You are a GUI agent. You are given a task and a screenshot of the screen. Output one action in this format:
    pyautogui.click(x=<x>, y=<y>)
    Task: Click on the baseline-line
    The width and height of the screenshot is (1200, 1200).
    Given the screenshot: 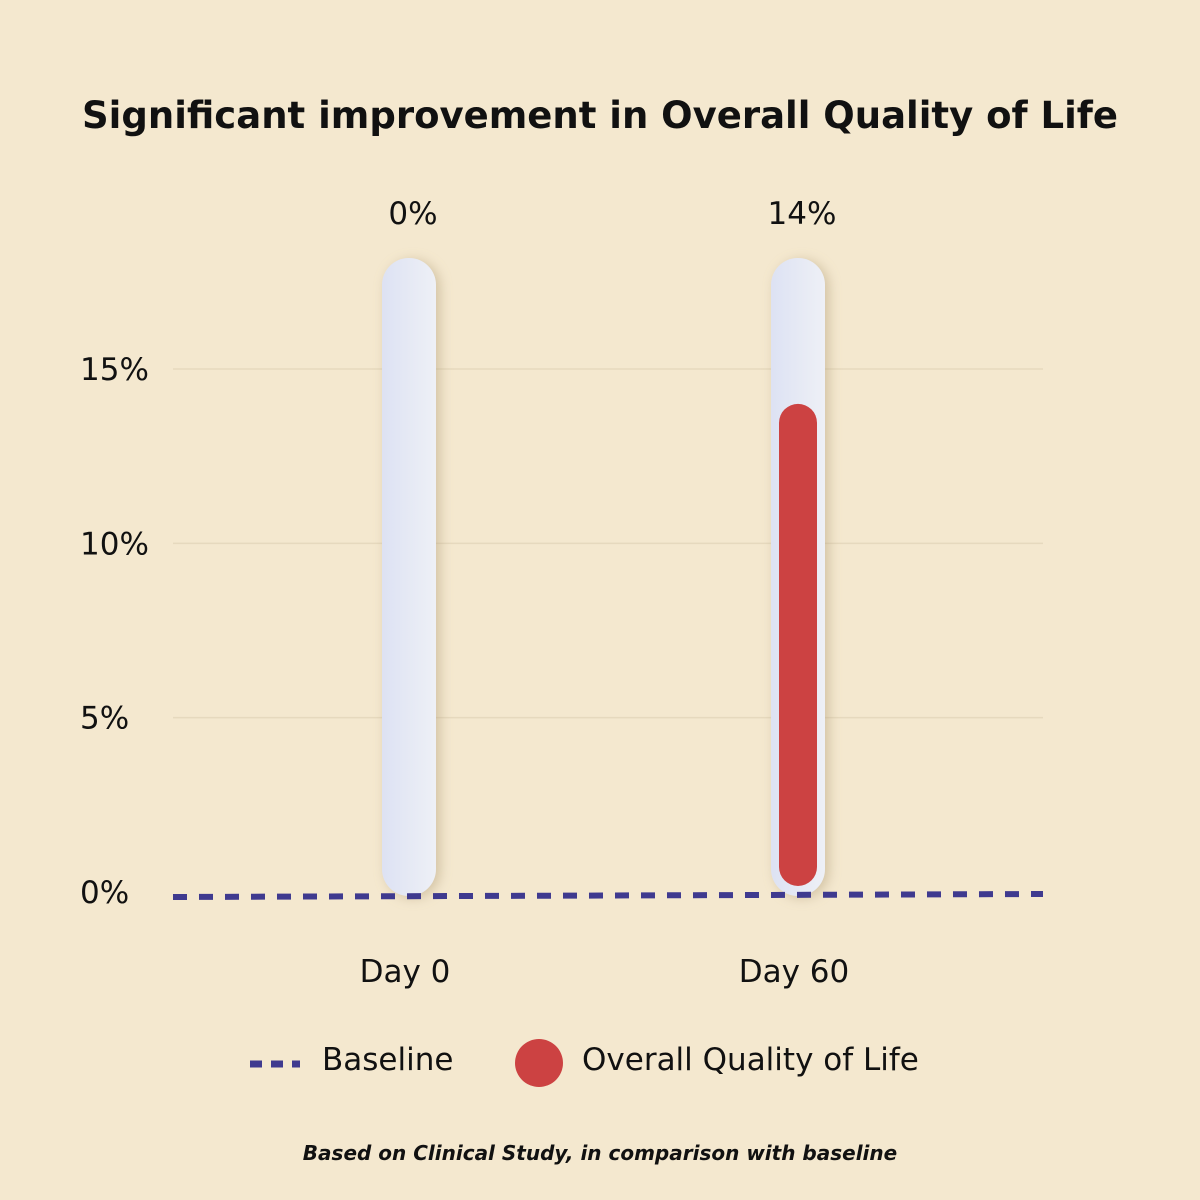 What is the action you would take?
    pyautogui.click(x=608, y=895)
    